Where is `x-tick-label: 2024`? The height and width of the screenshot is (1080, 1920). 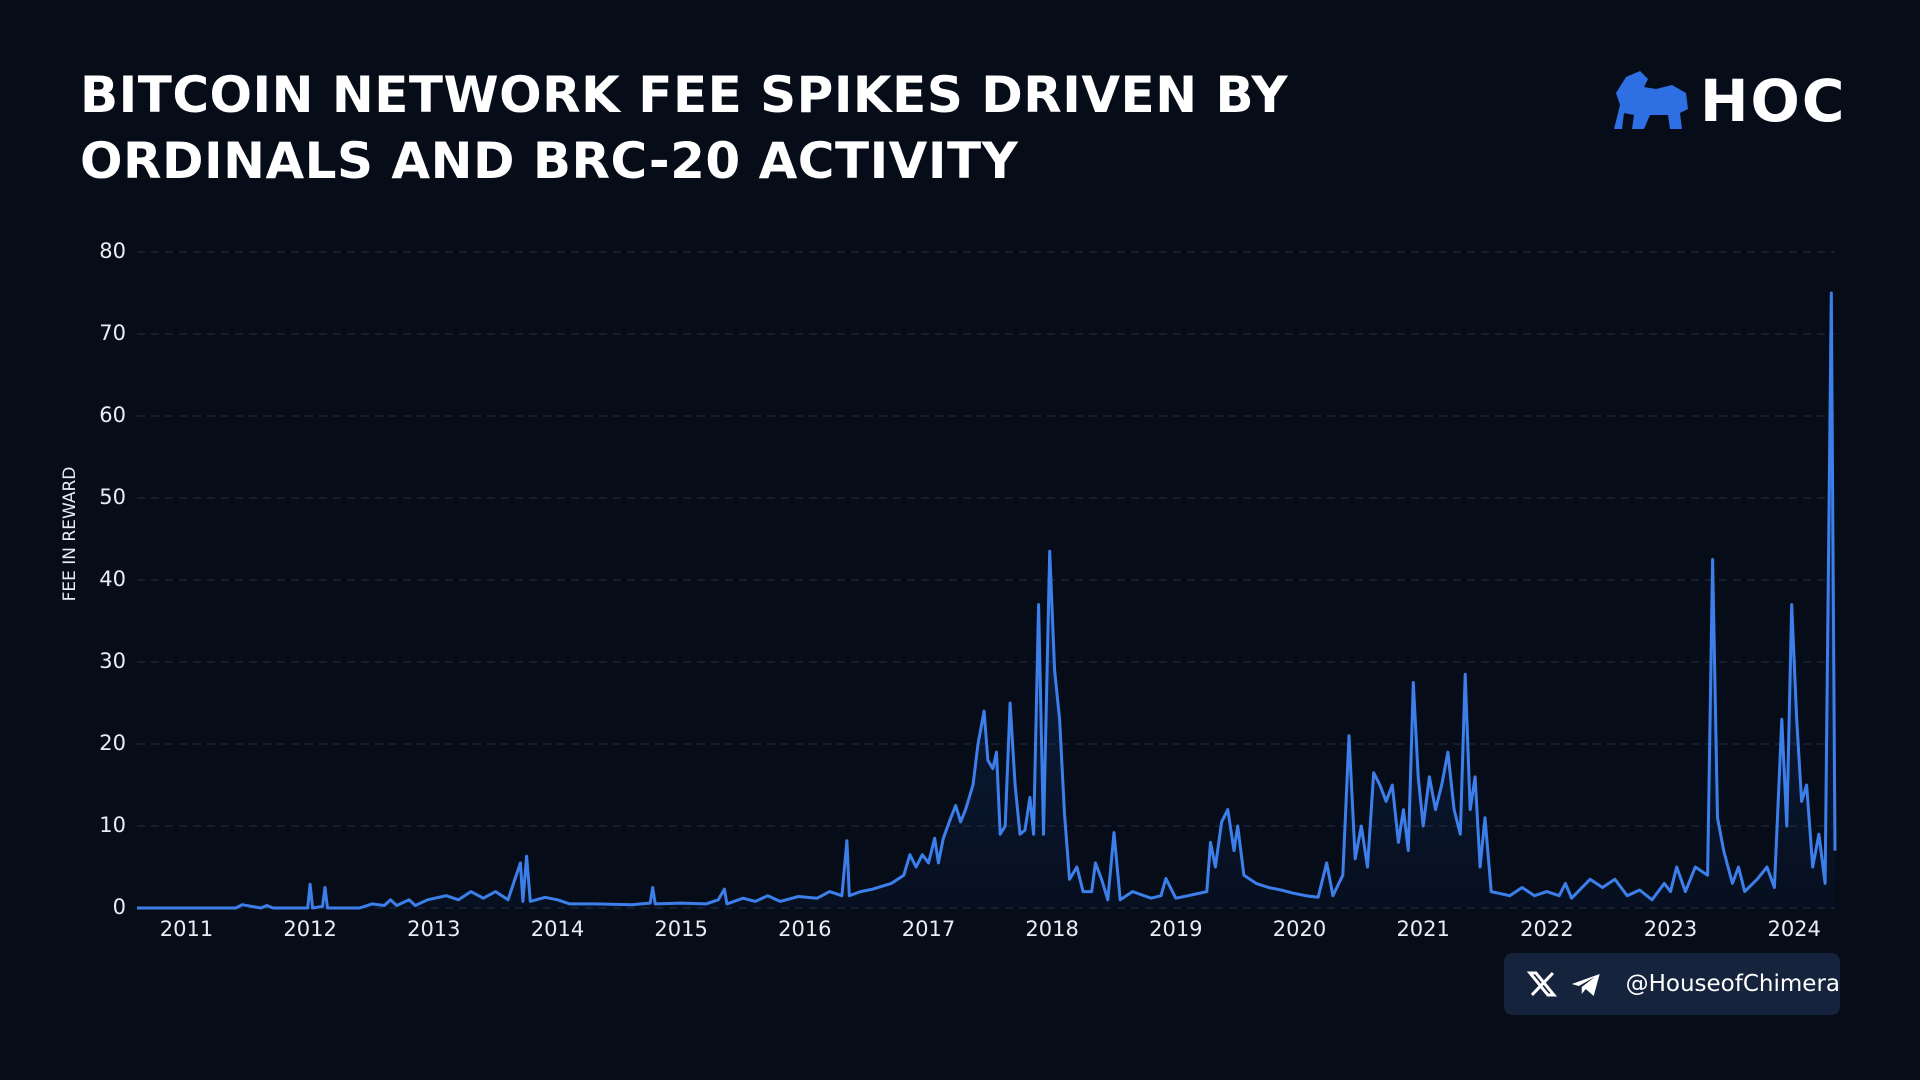
x-tick-label: 2024 is located at coordinates (1793, 929).